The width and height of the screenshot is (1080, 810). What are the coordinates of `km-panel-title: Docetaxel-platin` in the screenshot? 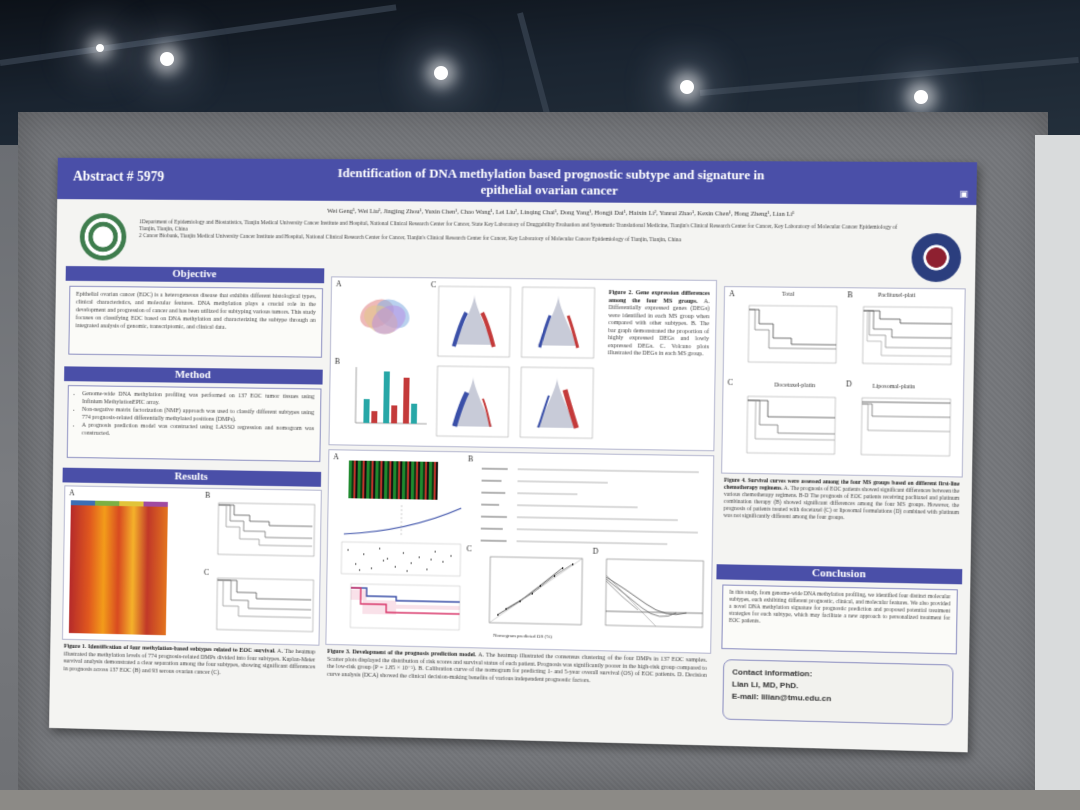 It's located at (795, 386).